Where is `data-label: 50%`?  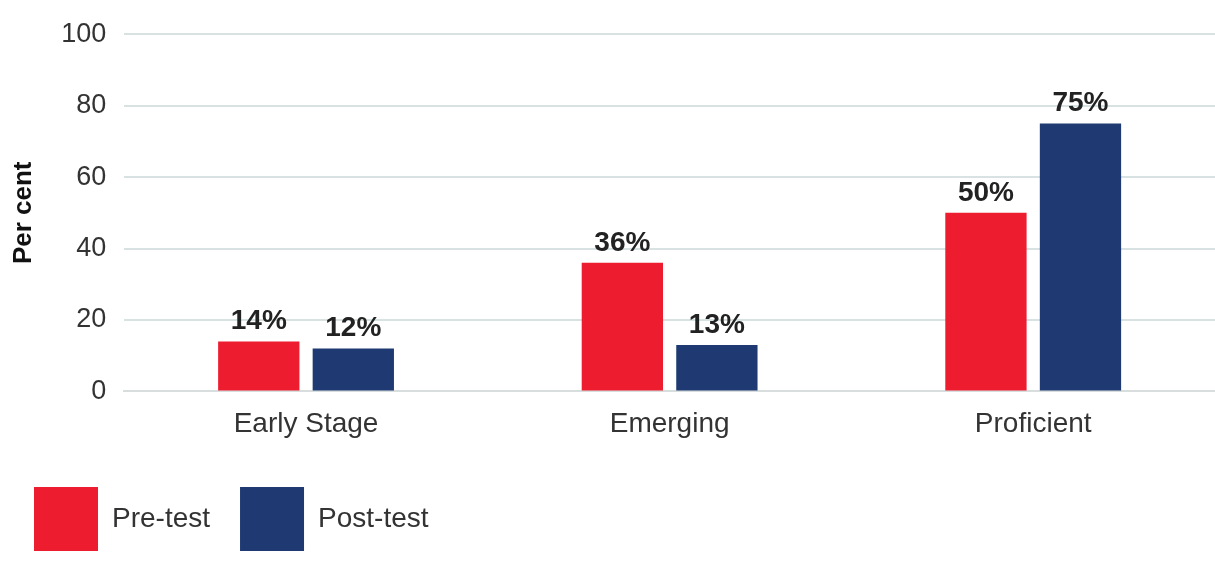 data-label: 50% is located at coordinates (986, 191).